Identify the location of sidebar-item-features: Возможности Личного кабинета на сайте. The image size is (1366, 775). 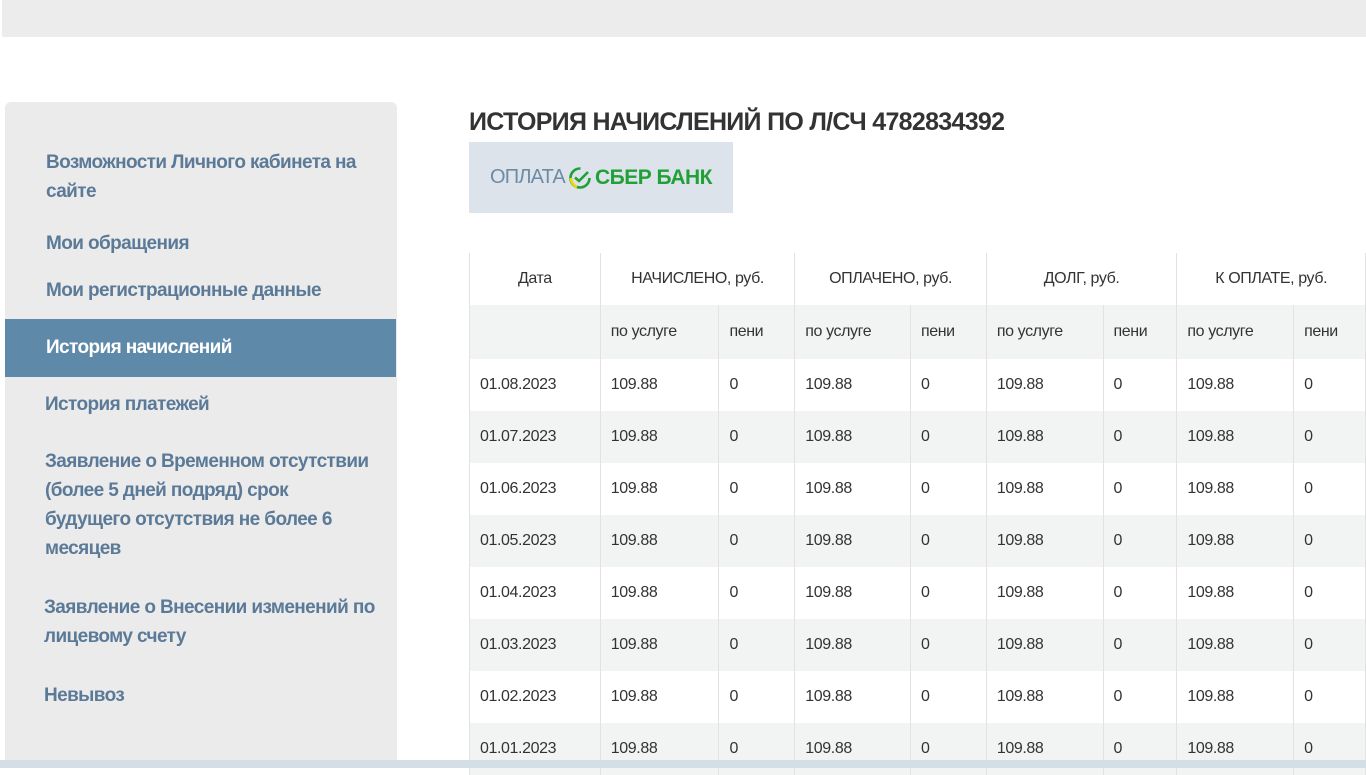
(201, 177).